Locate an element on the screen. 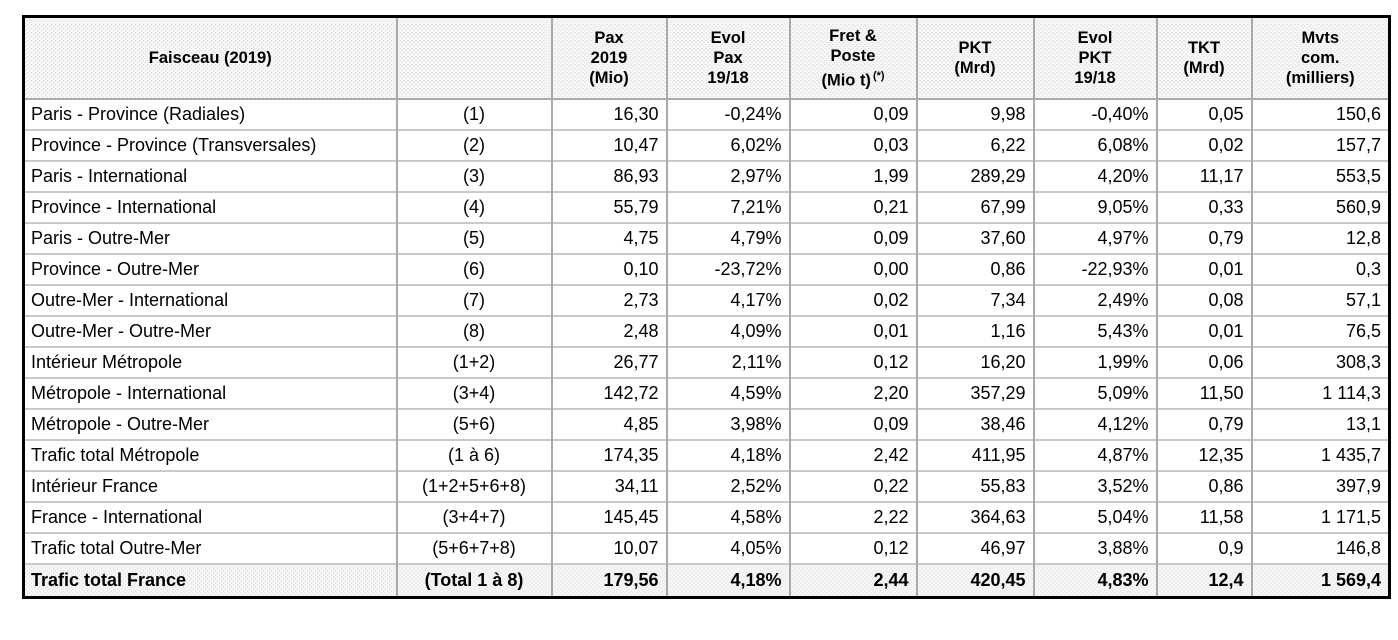 The image size is (1398, 640). row-value-pax: 4,75 is located at coordinates (608, 237).